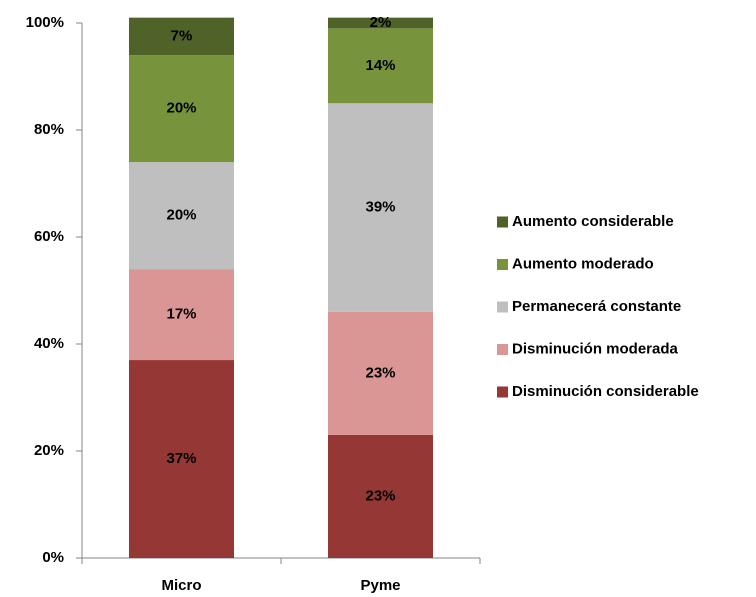  Describe the element at coordinates (593, 221) in the screenshot. I see `legend-label: Aumento considerable` at that location.